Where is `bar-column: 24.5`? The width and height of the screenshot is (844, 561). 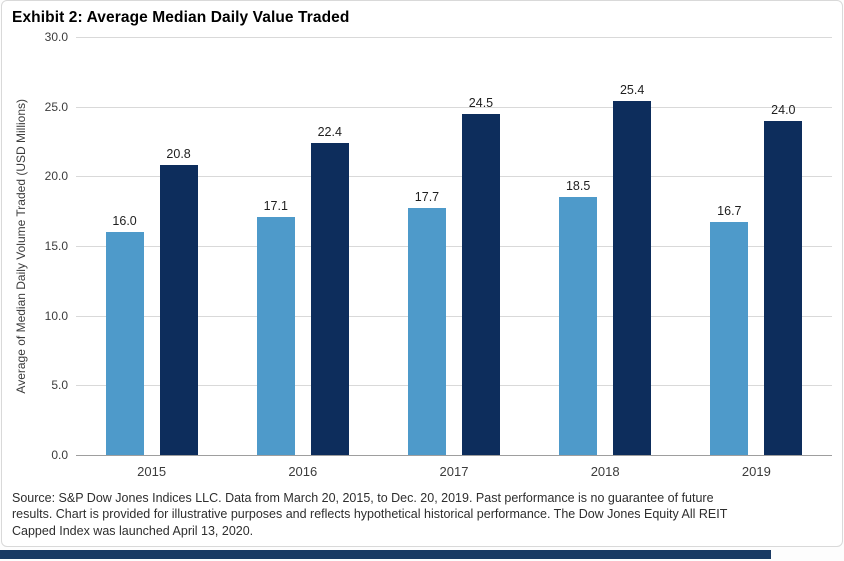
bar-column: 24.5 is located at coordinates (480, 246).